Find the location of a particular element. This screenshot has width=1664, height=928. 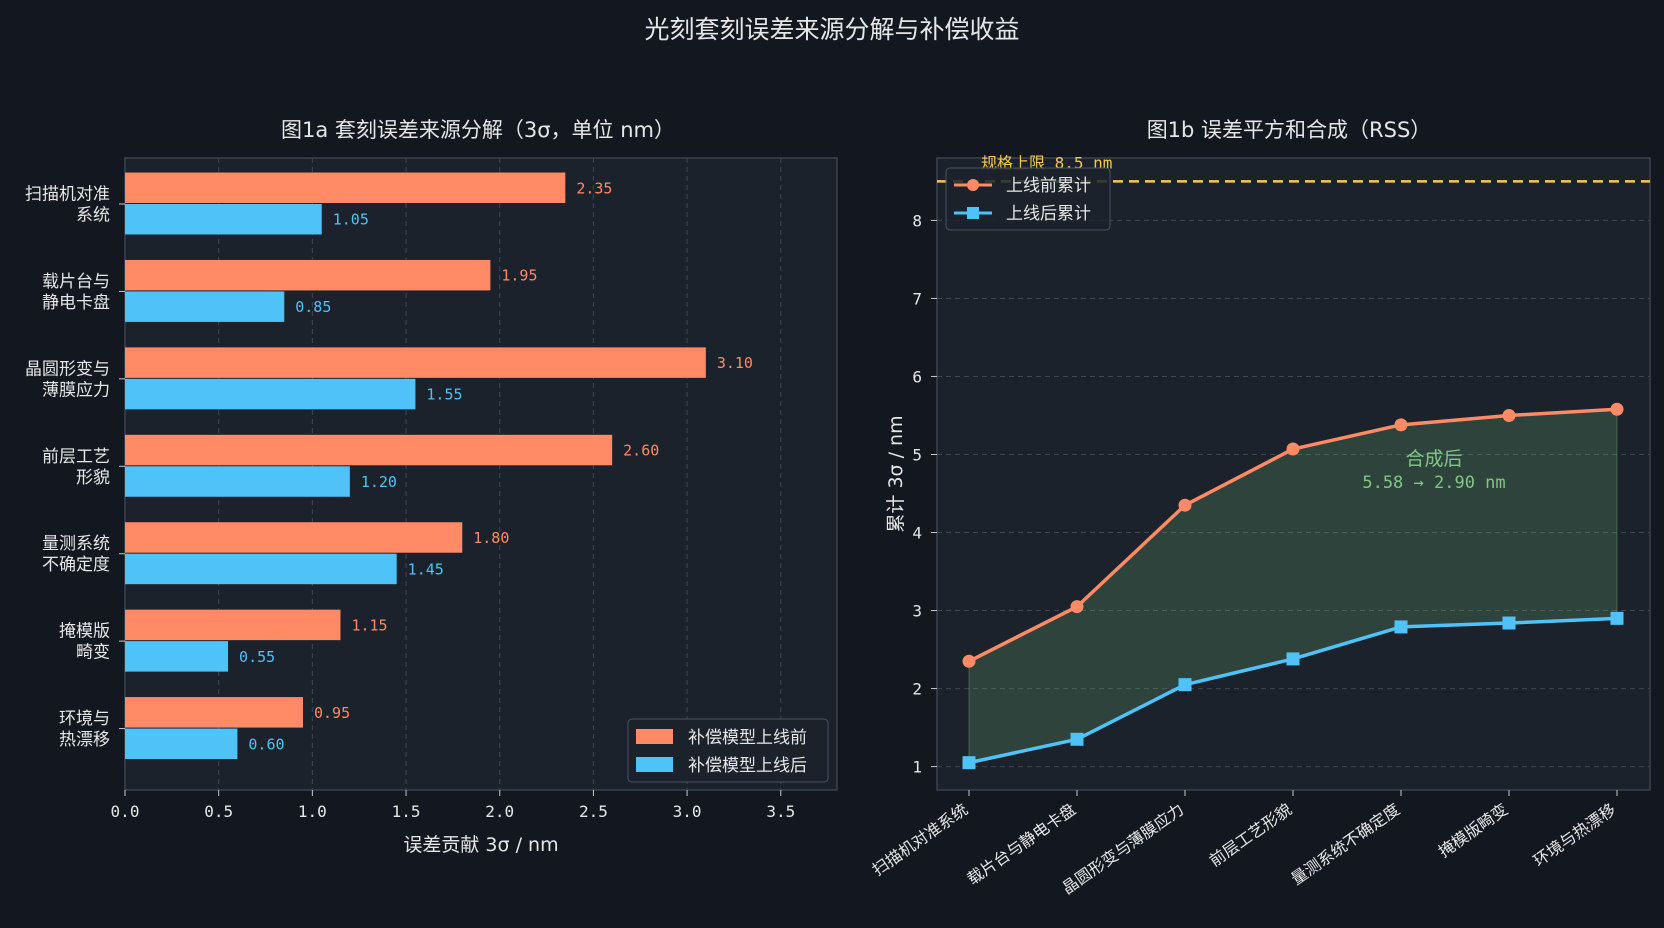

left-y-tick-label: 载片台与静电卡盘 is located at coordinates (76, 292).